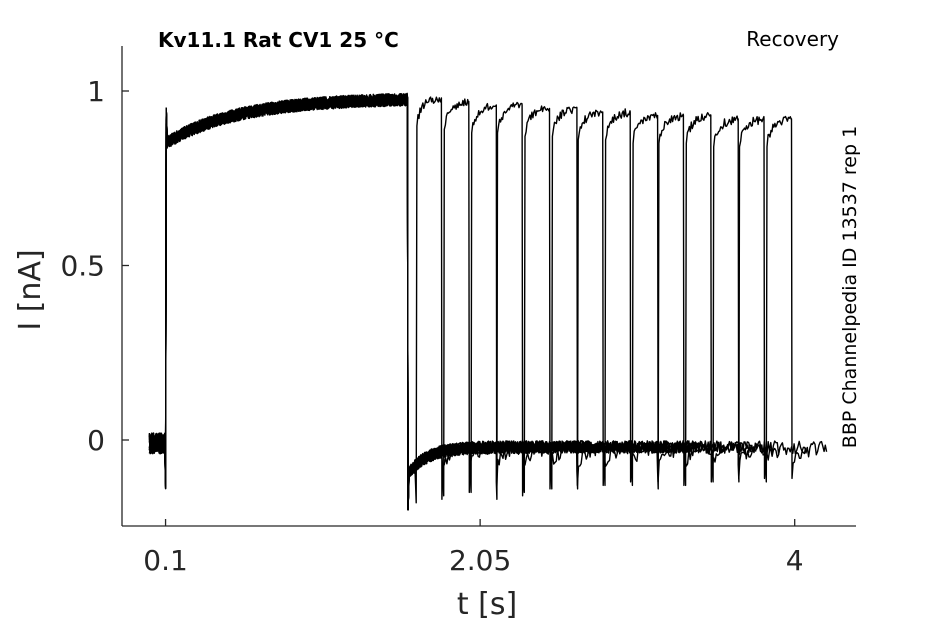 The width and height of the screenshot is (945, 624). What do you see at coordinates (792, 39) in the screenshot?
I see `protocol-label: Recovery` at bounding box center [792, 39].